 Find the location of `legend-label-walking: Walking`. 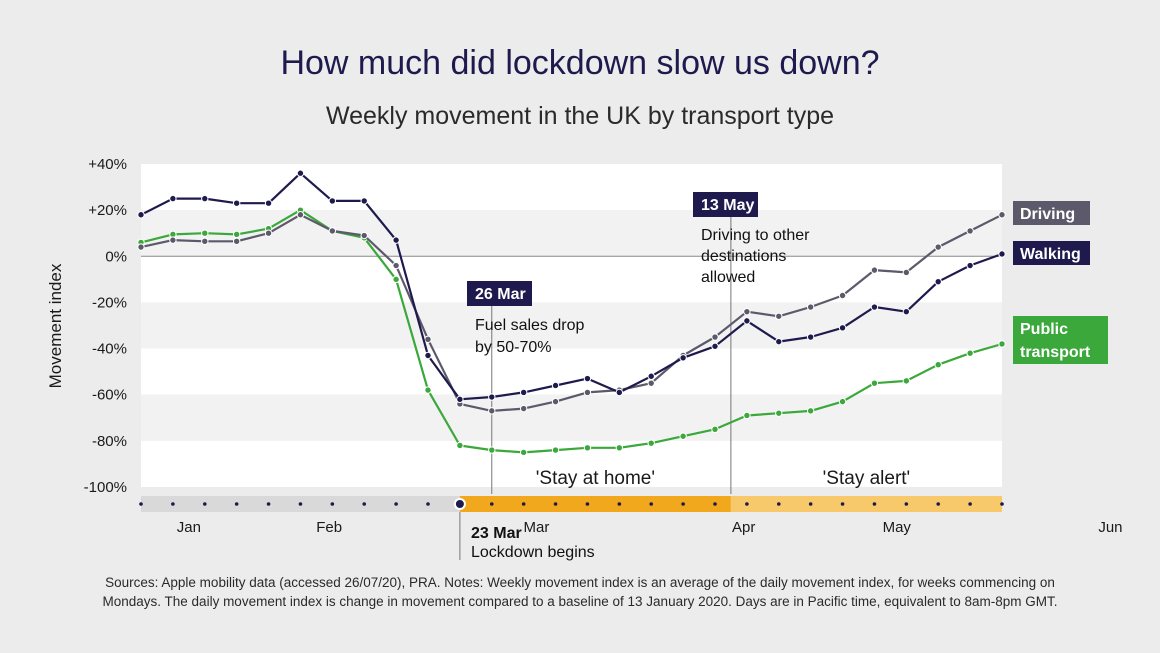

legend-label-walking: Walking is located at coordinates (1050, 254).